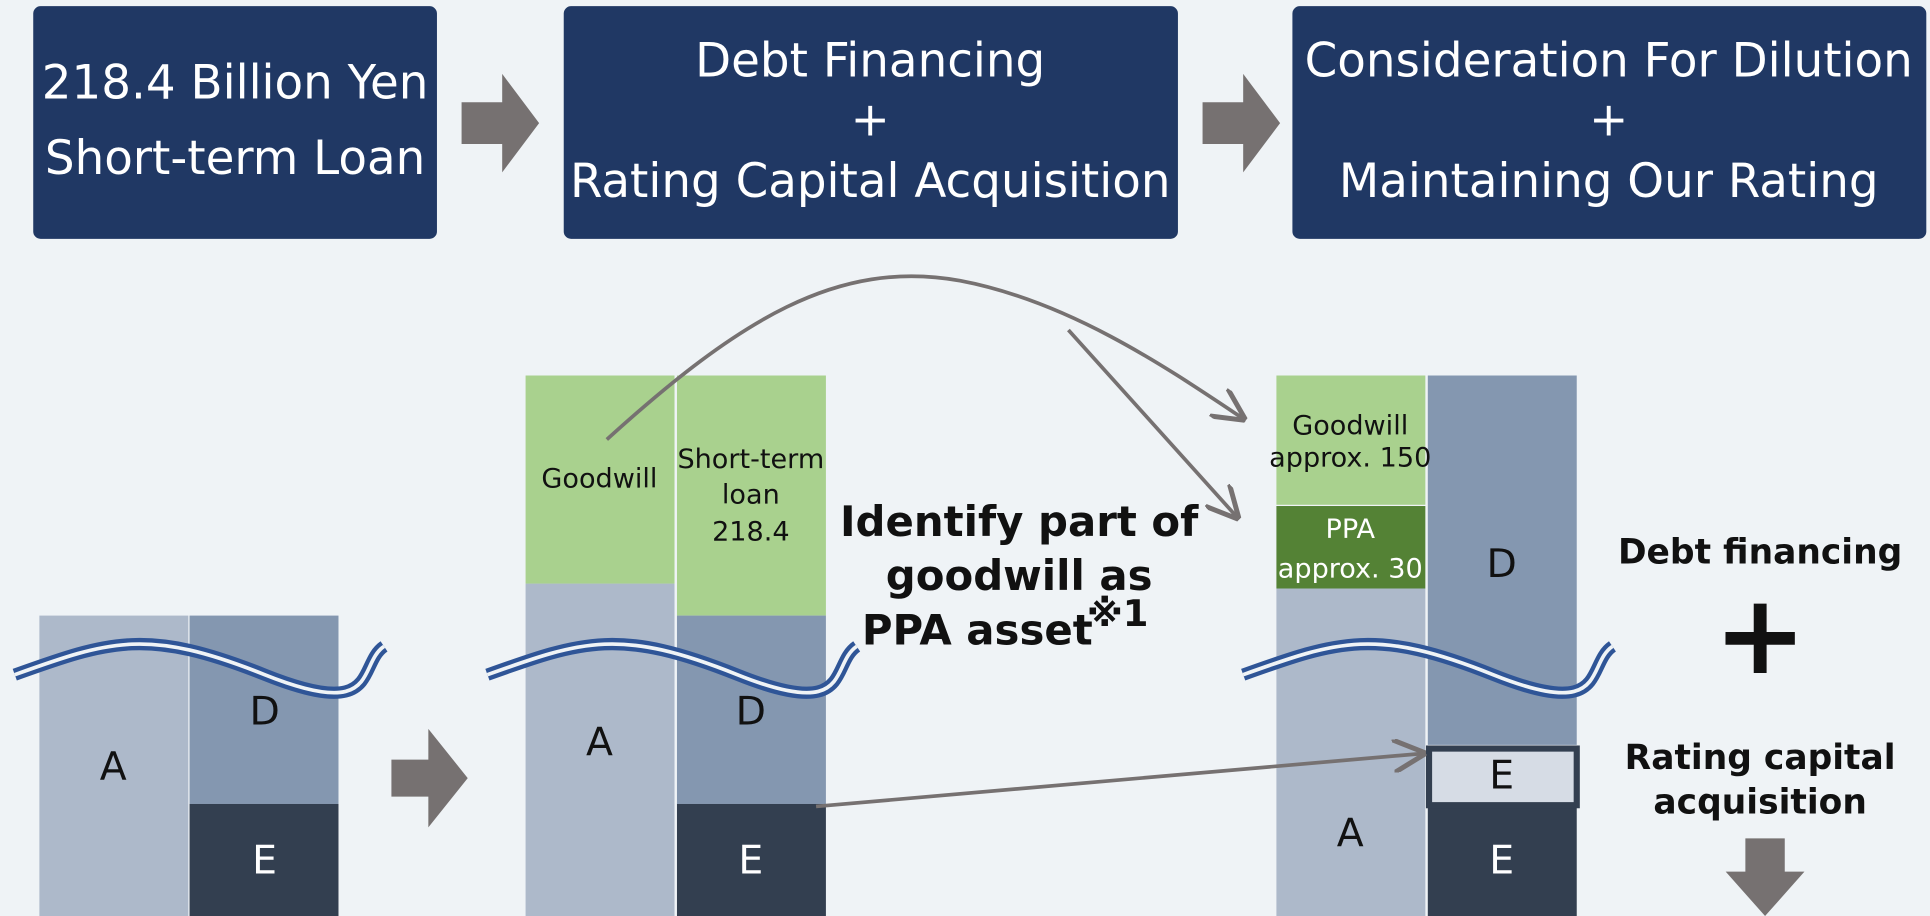 This screenshot has width=1930, height=916. Describe the element at coordinates (1019, 575) in the screenshot. I see `note: goodwill as` at that location.